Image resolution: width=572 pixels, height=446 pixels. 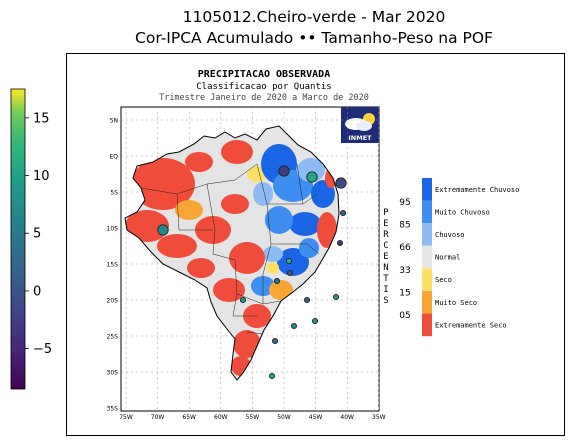 What do you see at coordinates (284, 417) in the screenshot?
I see `lon-label: 50W` at bounding box center [284, 417].